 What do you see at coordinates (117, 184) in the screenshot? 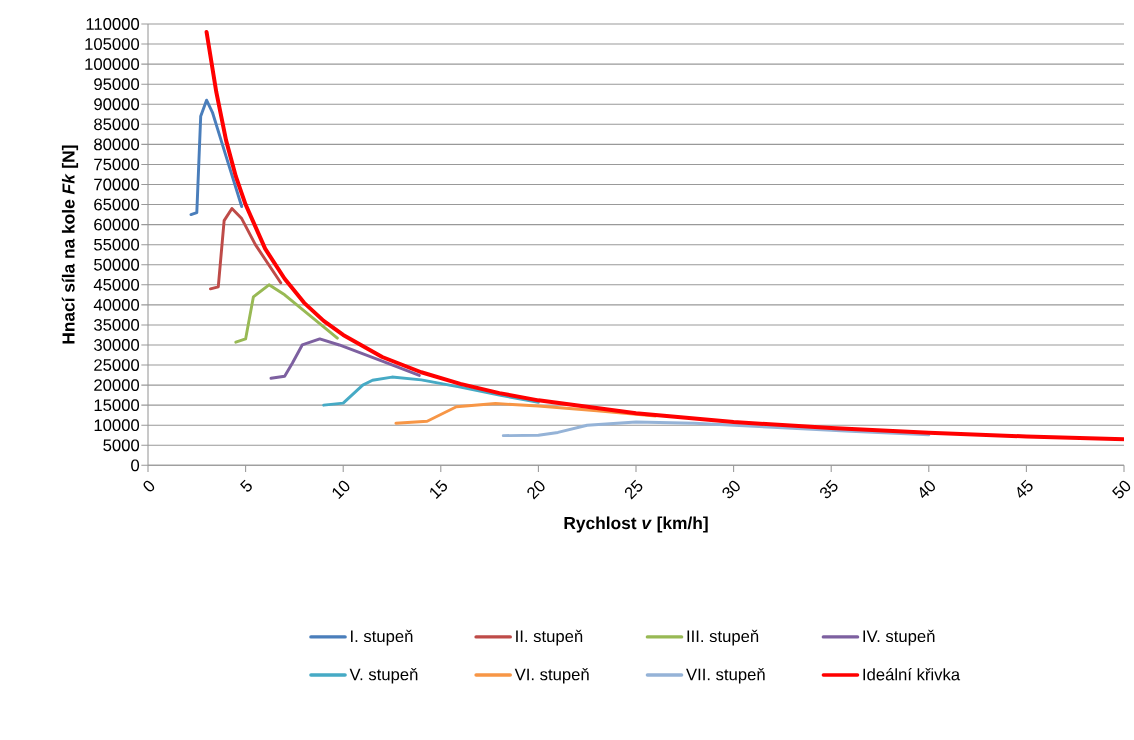
I see `y-tick-label: 70000` at bounding box center [117, 184].